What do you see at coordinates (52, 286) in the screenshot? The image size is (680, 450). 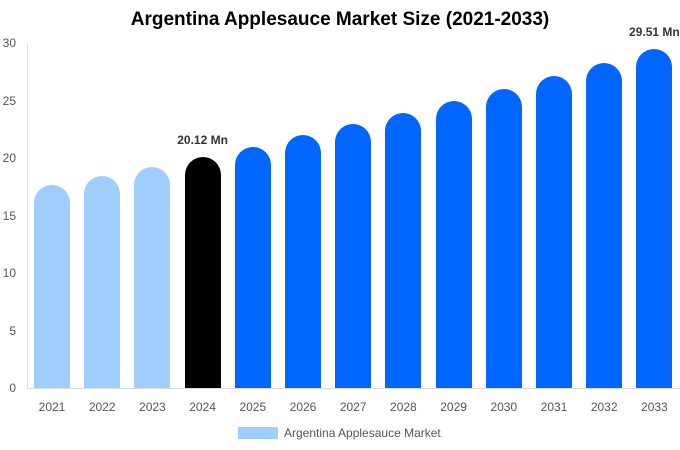 I see `bar-2021` at bounding box center [52, 286].